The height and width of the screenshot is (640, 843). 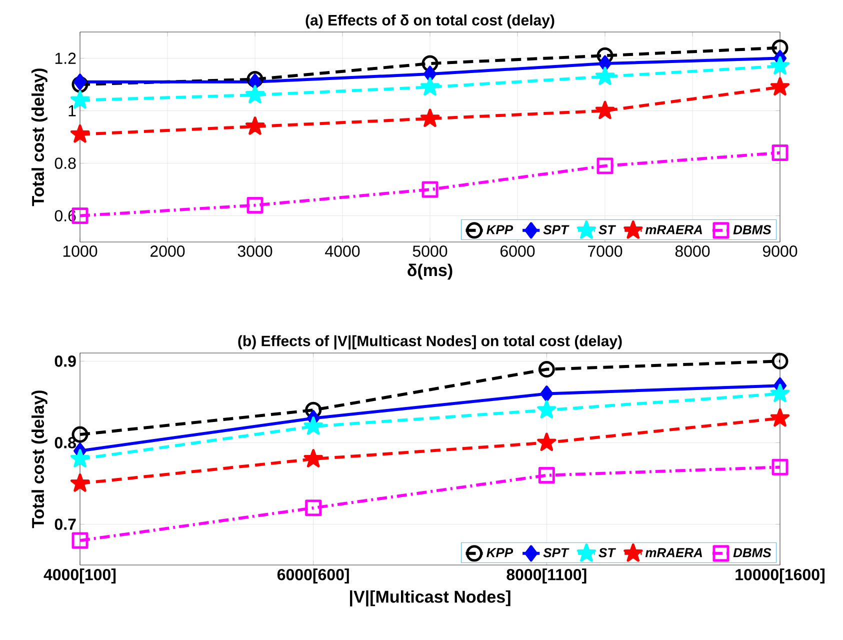 I want to click on x-tick-label: 10000[1600], so click(x=780, y=576).